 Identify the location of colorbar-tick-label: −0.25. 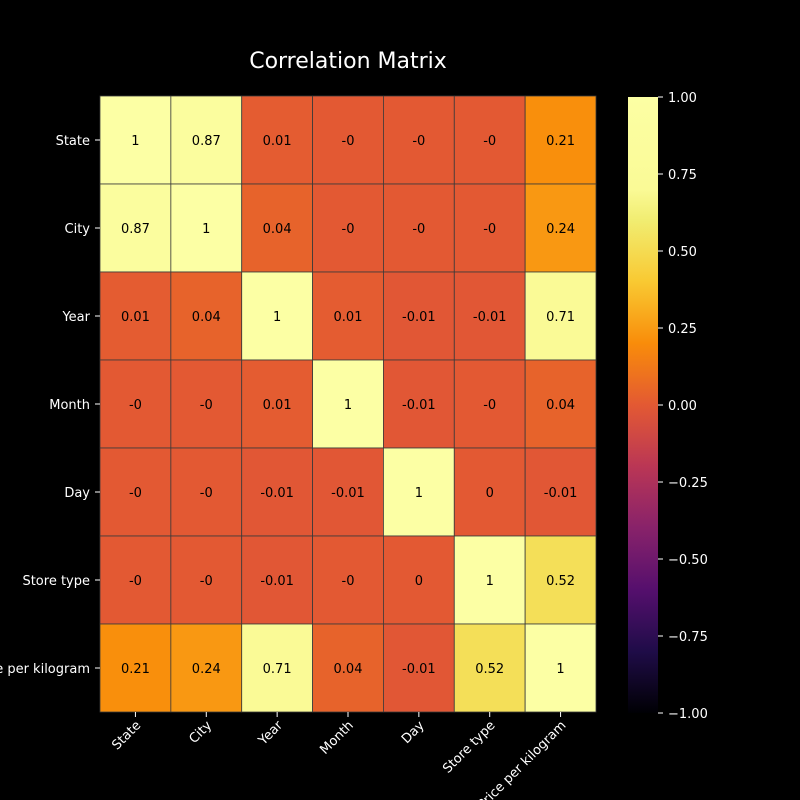
(688, 483).